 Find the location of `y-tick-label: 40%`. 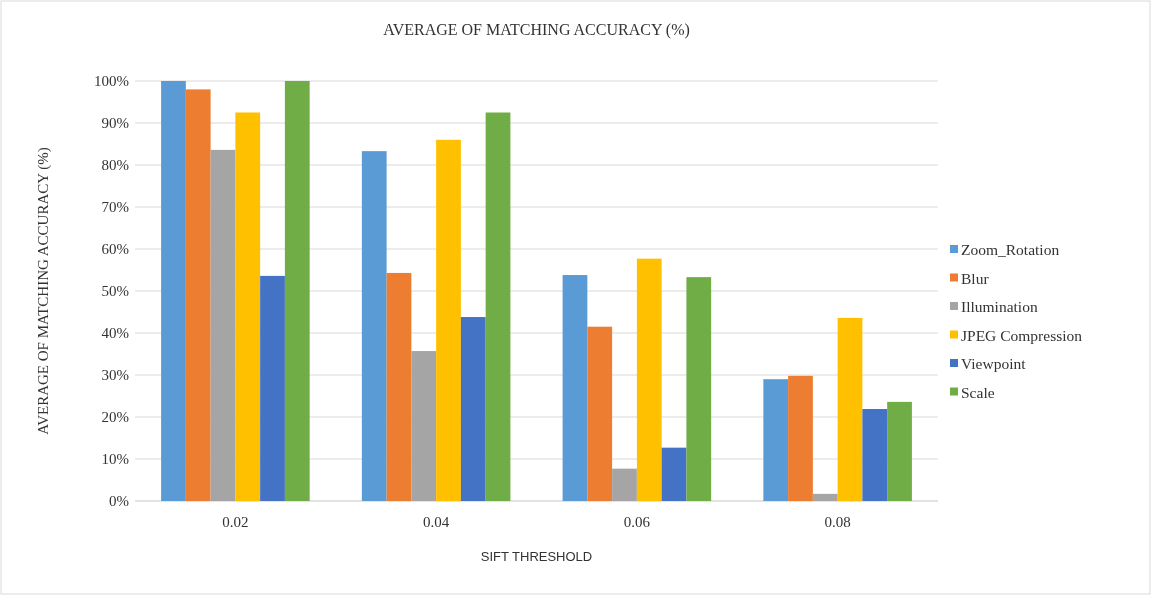

y-tick-label: 40% is located at coordinates (115, 333).